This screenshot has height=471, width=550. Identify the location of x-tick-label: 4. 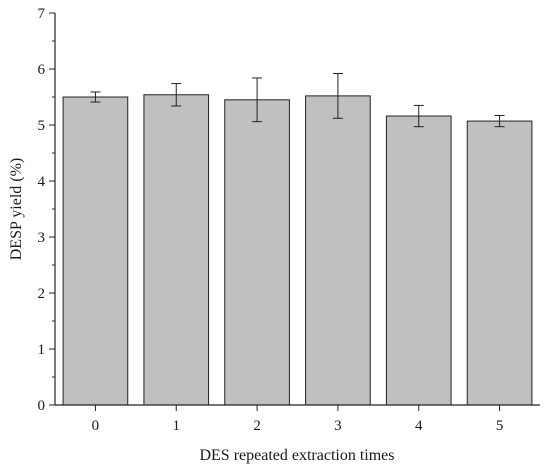
(419, 426).